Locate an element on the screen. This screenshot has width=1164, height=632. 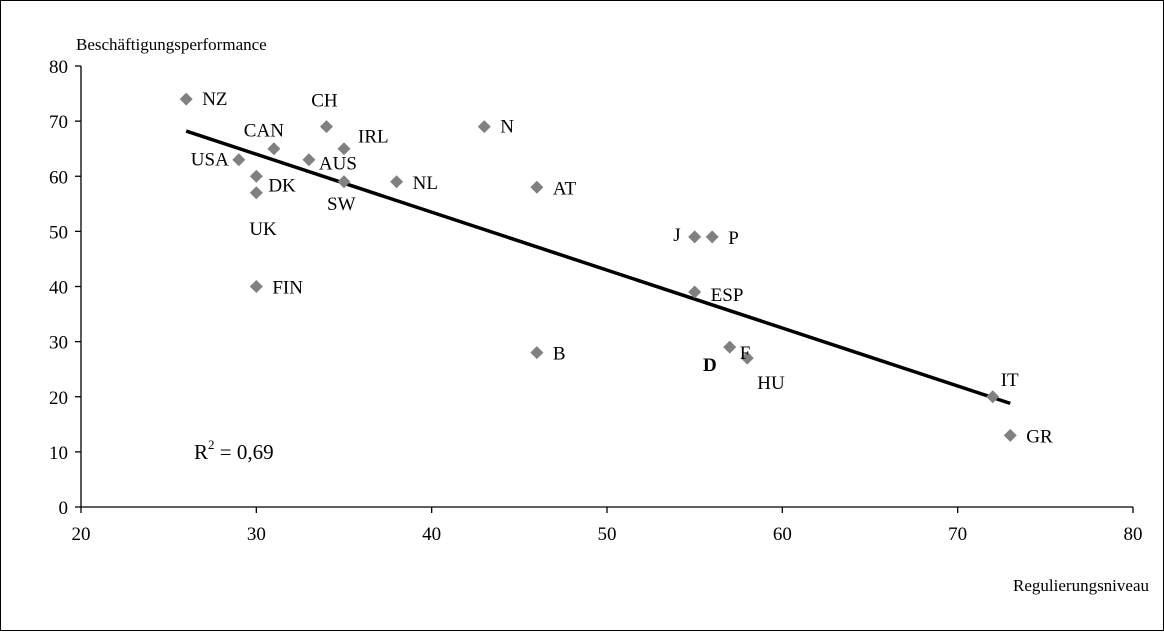
x-tick-label: 60 is located at coordinates (782, 534).